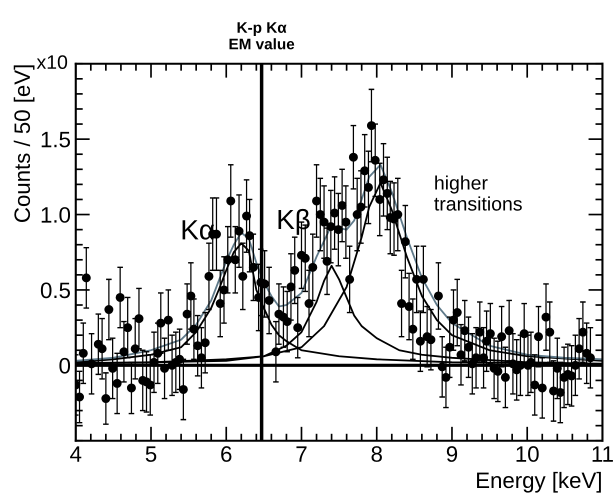 The width and height of the screenshot is (616, 498). Describe the element at coordinates (56, 215) in the screenshot. I see `y-tick-label: 1.0` at that location.